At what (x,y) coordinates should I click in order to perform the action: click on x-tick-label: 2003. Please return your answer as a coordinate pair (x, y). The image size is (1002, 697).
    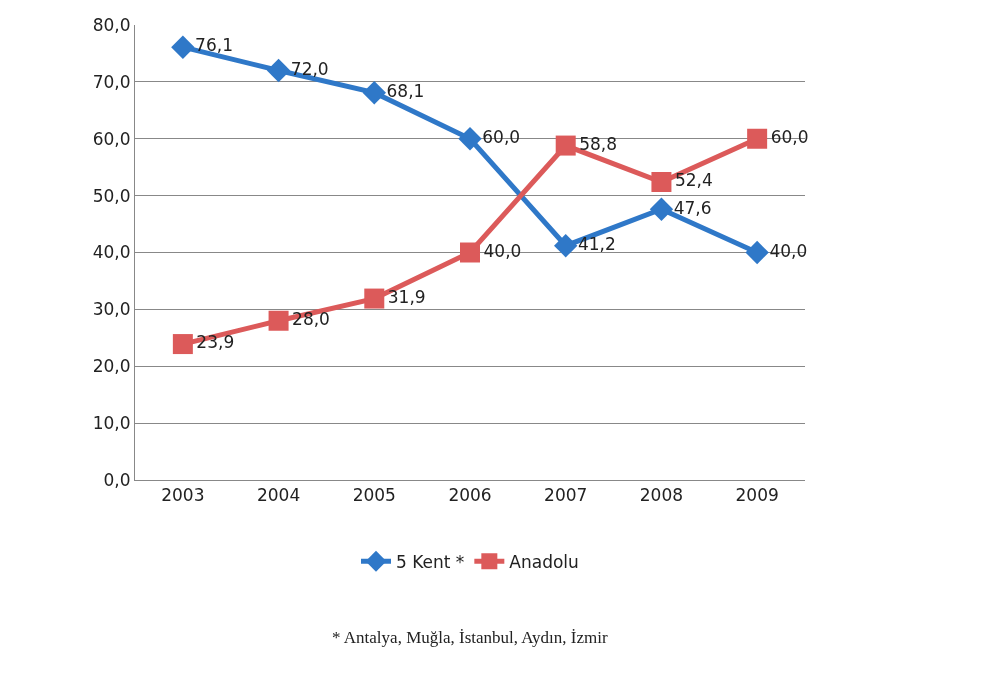
    Looking at the image, I should click on (183, 495).